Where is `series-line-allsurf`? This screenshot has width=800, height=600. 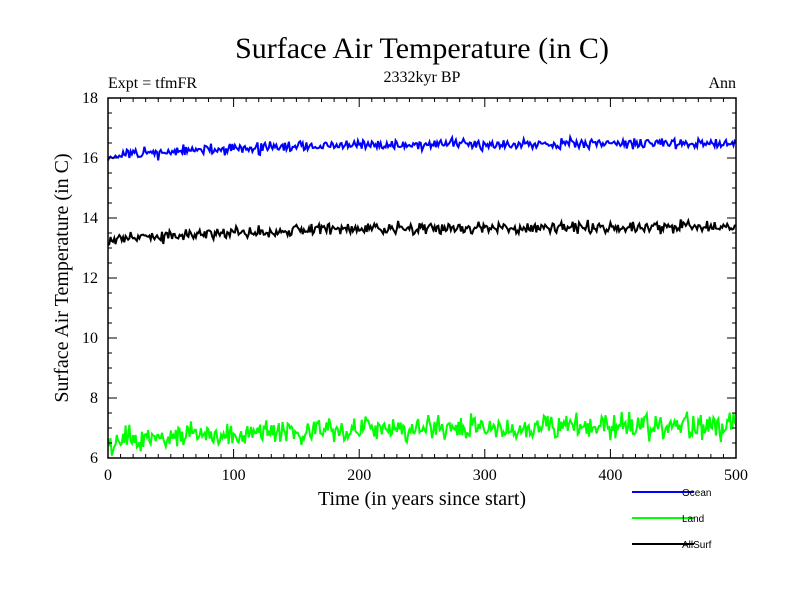
series-line-allsurf is located at coordinates (422, 232).